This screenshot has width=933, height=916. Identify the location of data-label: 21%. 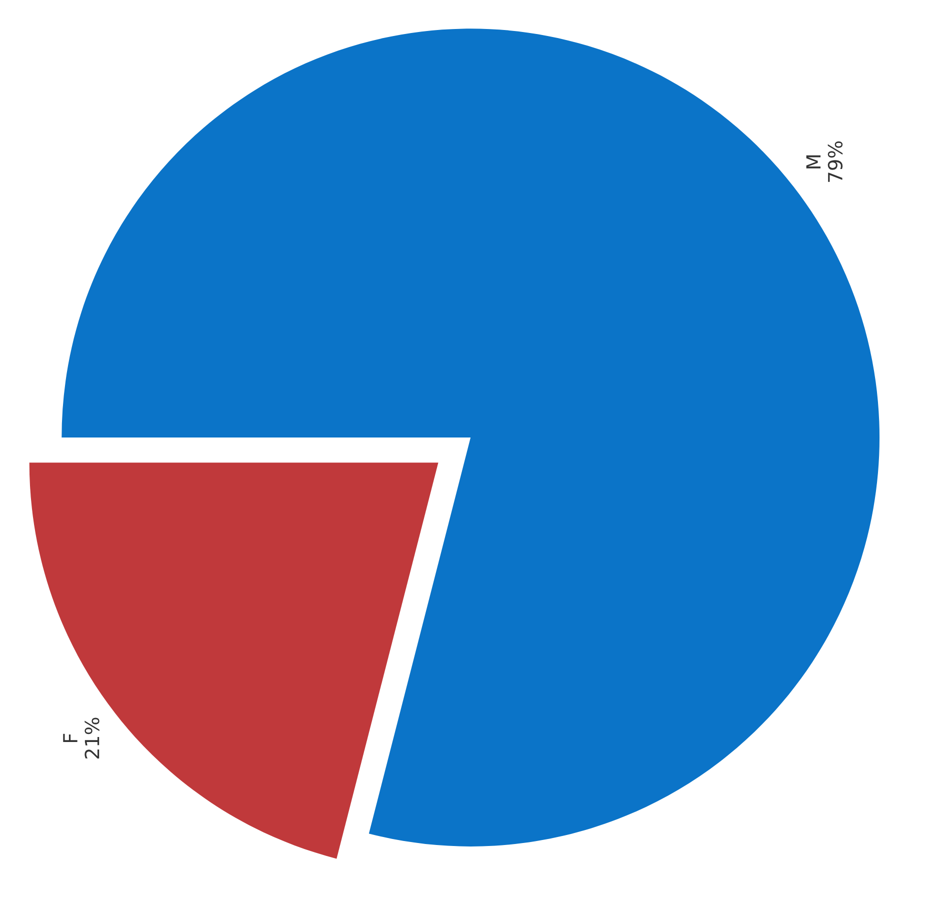
(92, 738).